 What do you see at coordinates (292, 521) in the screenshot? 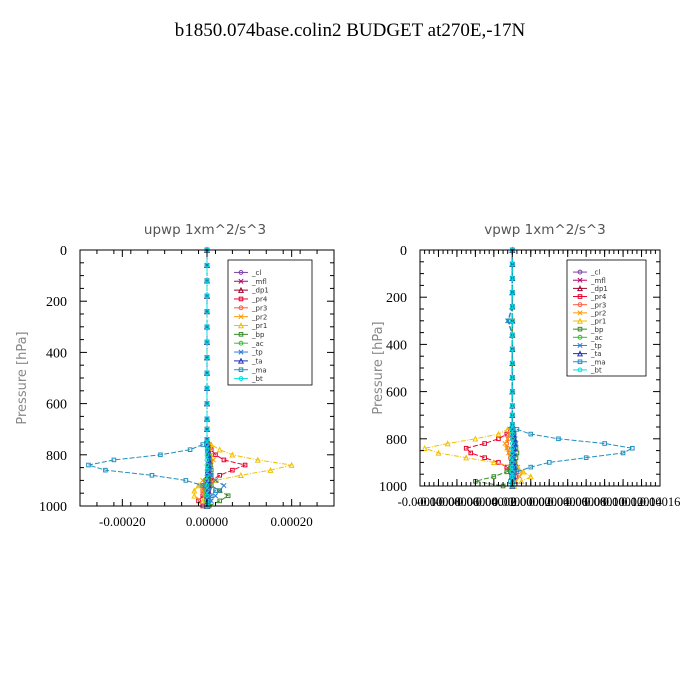
I see `x-tick-label: 0.00020` at bounding box center [292, 521].